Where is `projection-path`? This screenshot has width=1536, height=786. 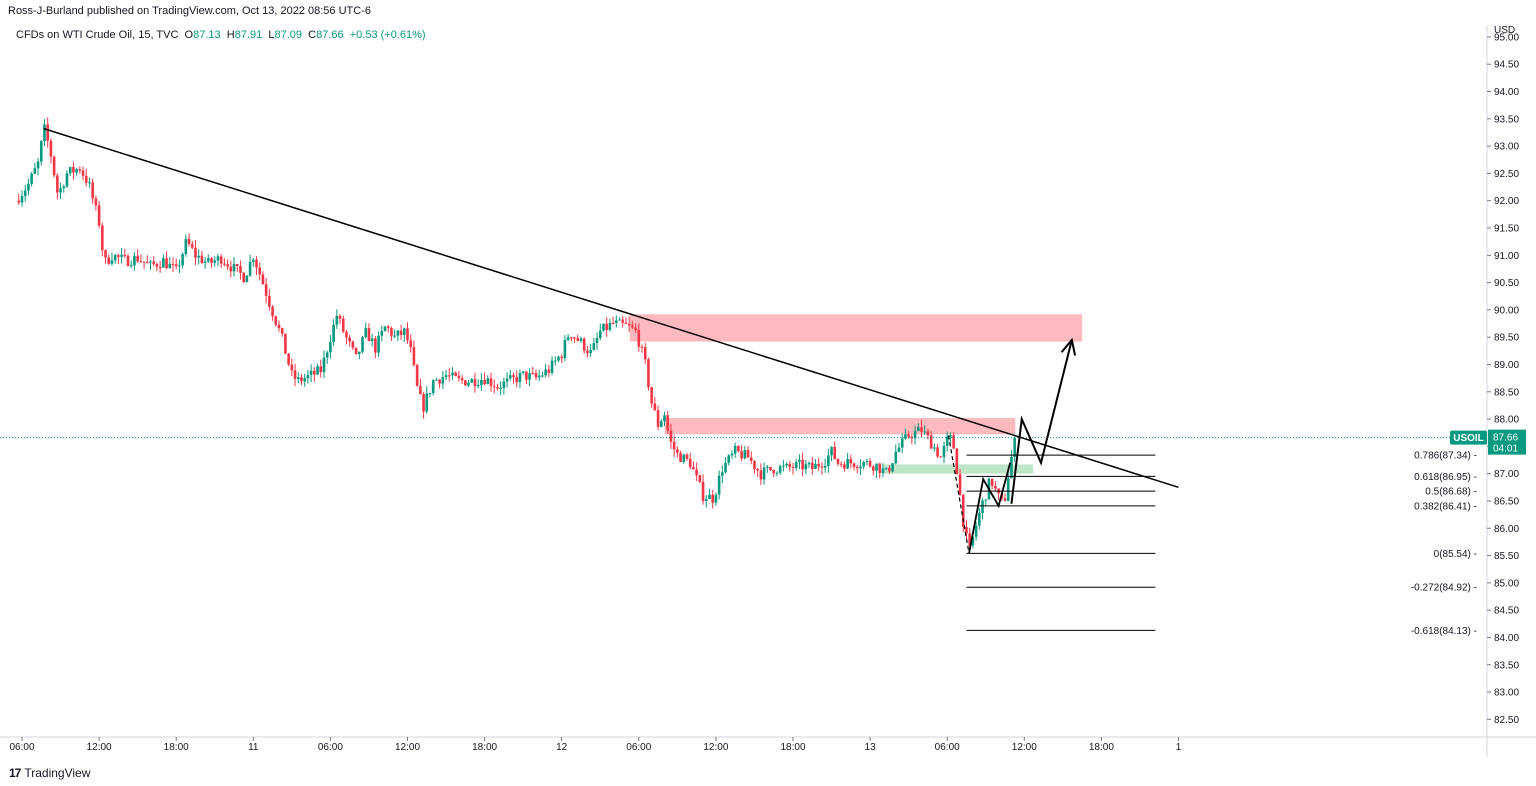 projection-path is located at coordinates (1041, 421).